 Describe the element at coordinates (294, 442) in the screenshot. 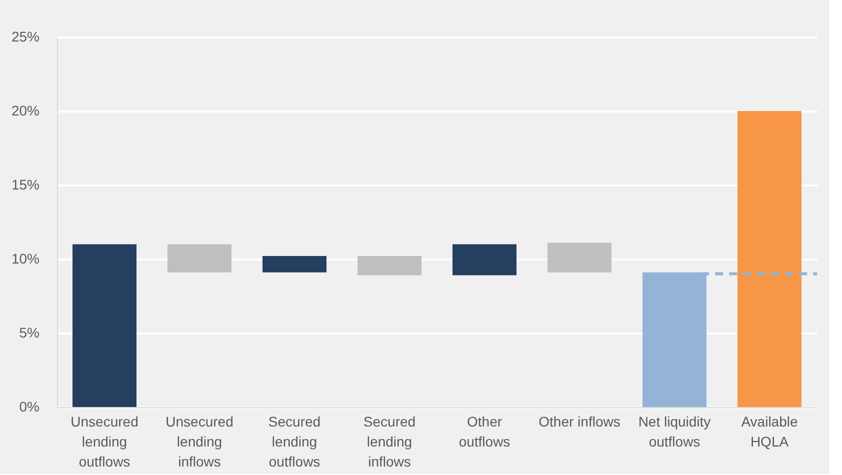

I see `x-tick-label: Secured lending outflows` at that location.